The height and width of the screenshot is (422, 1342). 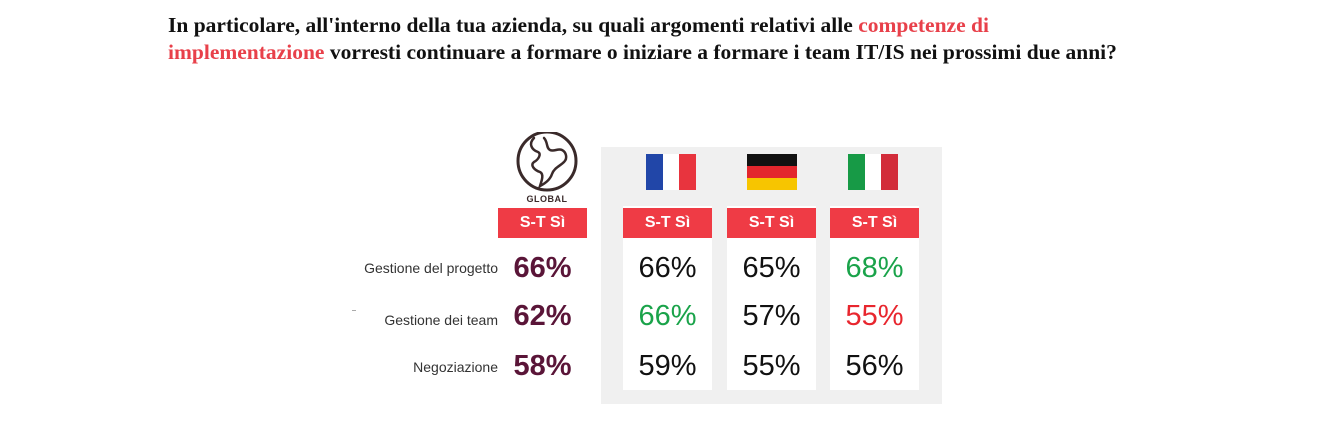 What do you see at coordinates (667, 366) in the screenshot?
I see `value-cell-france: 59%` at bounding box center [667, 366].